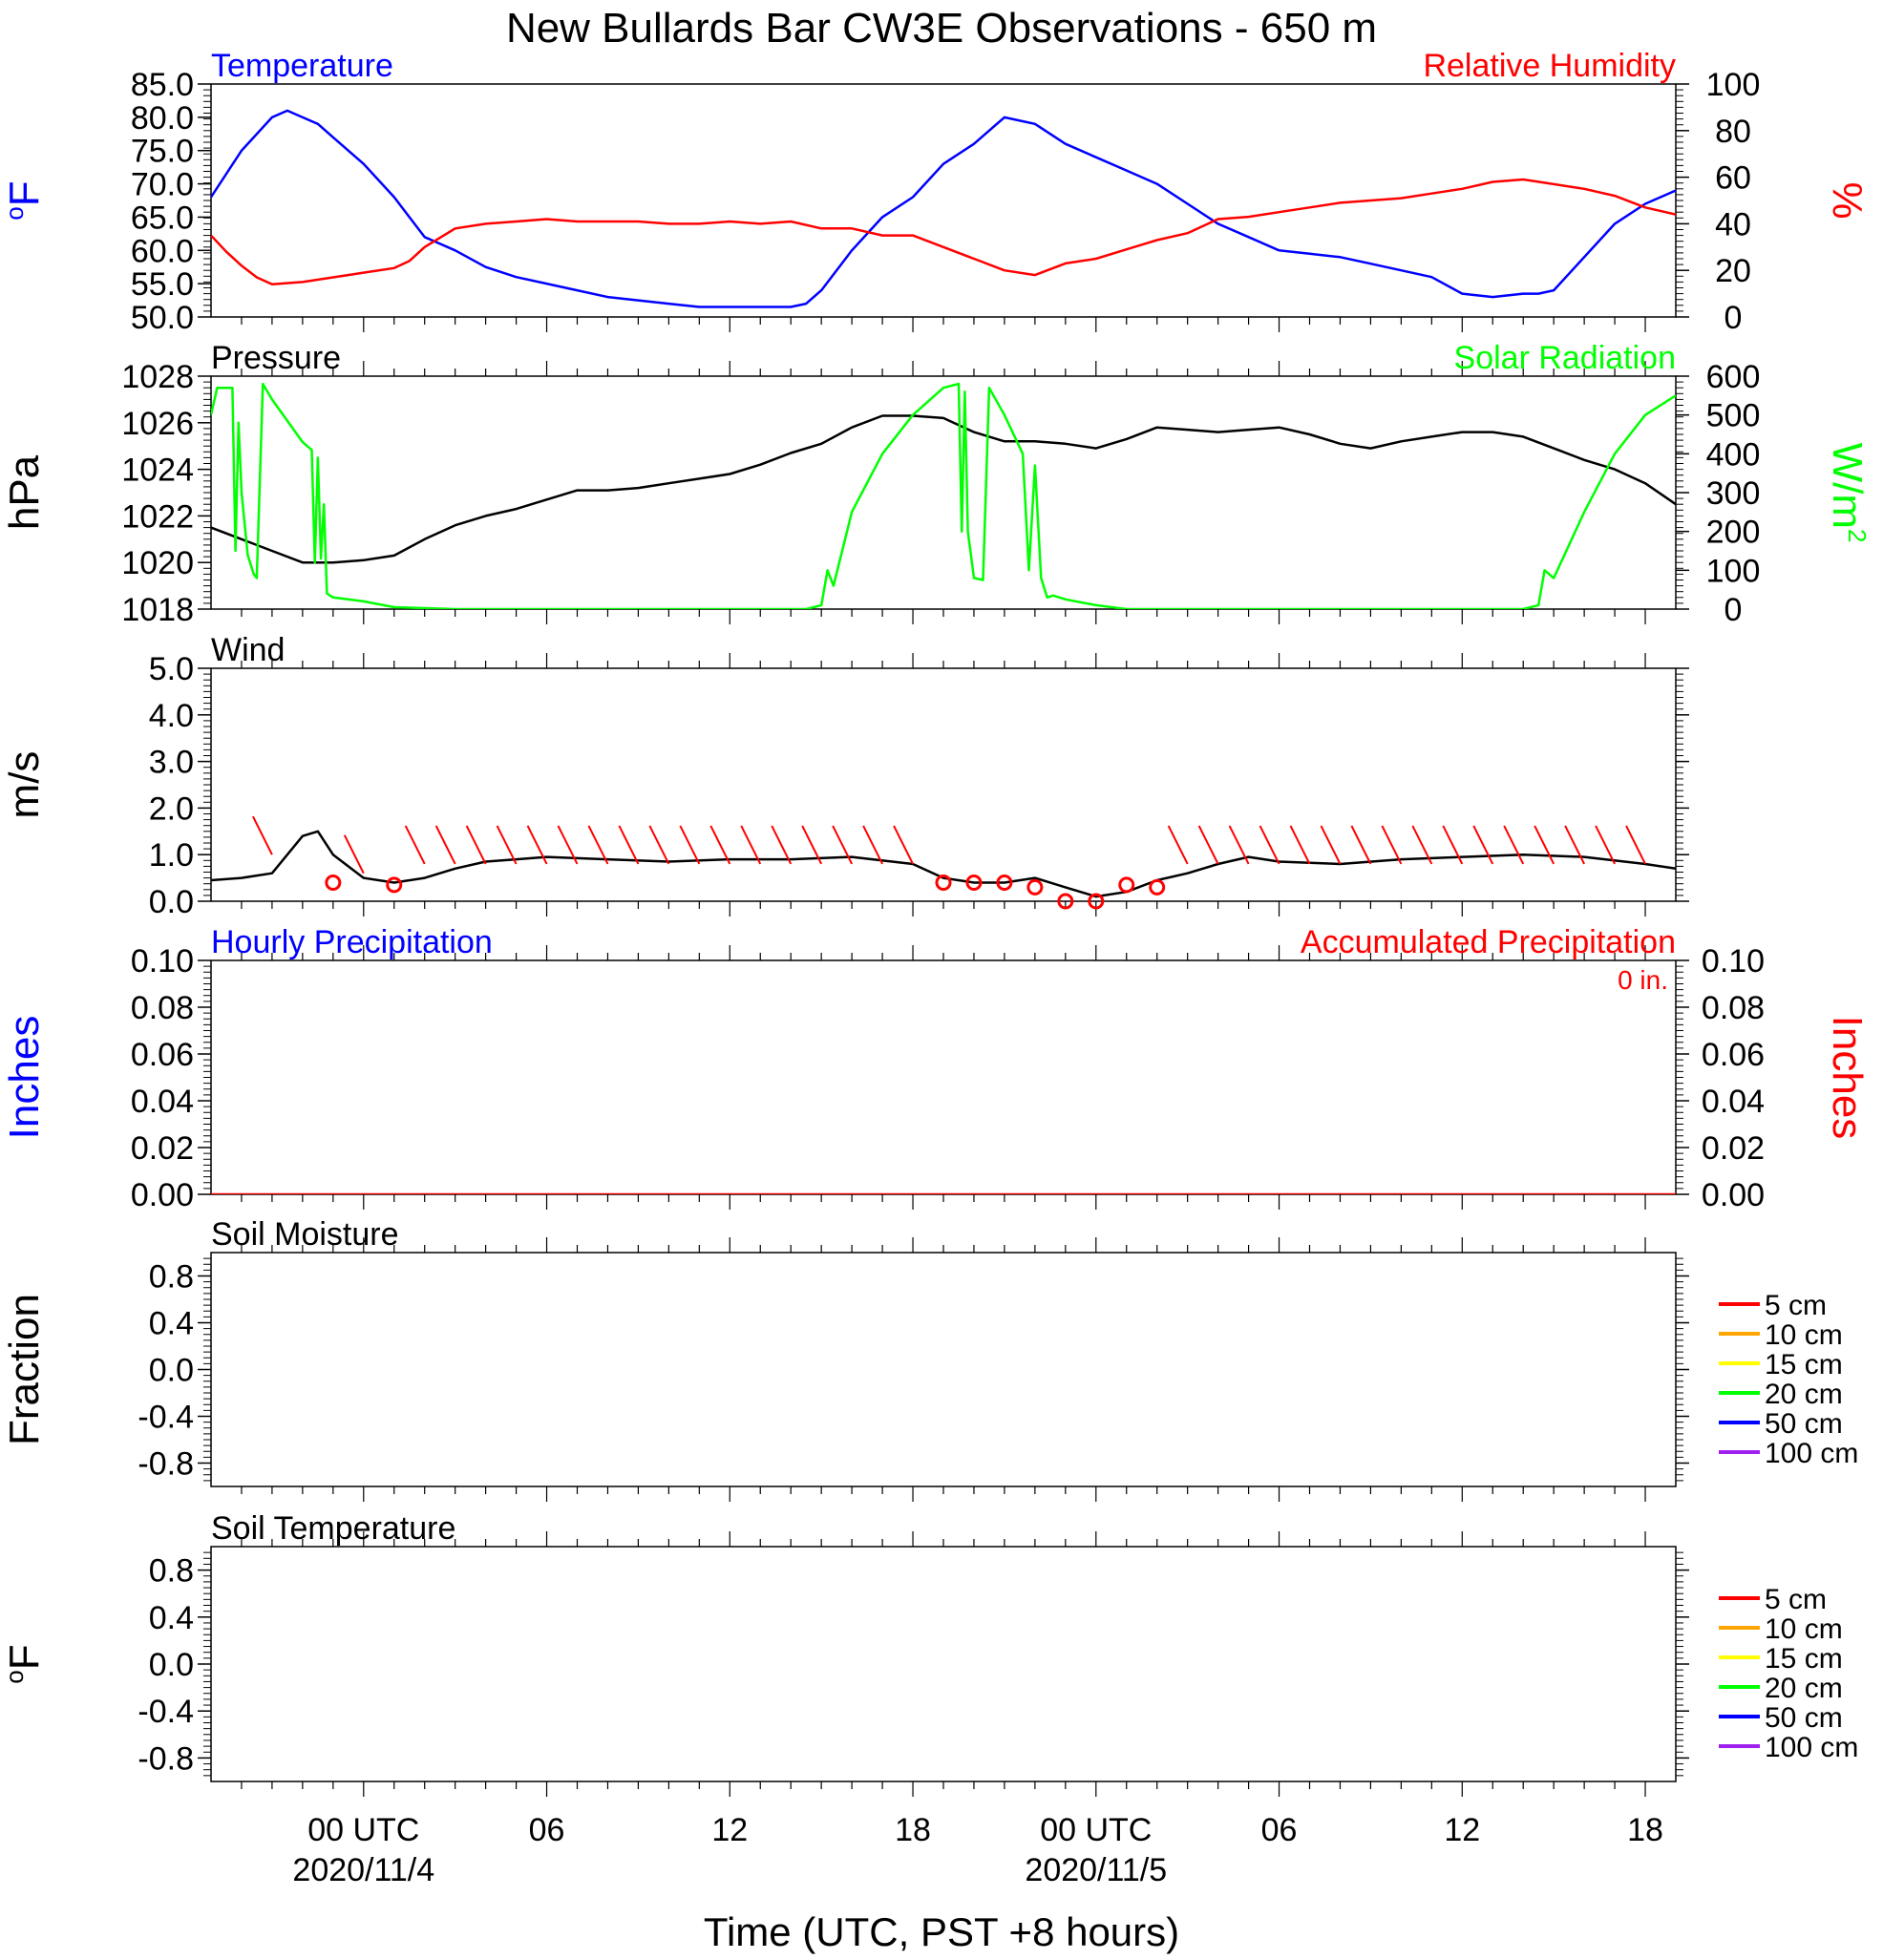 Image resolution: width=1883 pixels, height=1960 pixels. Describe the element at coordinates (1733, 1008) in the screenshot. I see `right-tick-label: 0.08` at that location.